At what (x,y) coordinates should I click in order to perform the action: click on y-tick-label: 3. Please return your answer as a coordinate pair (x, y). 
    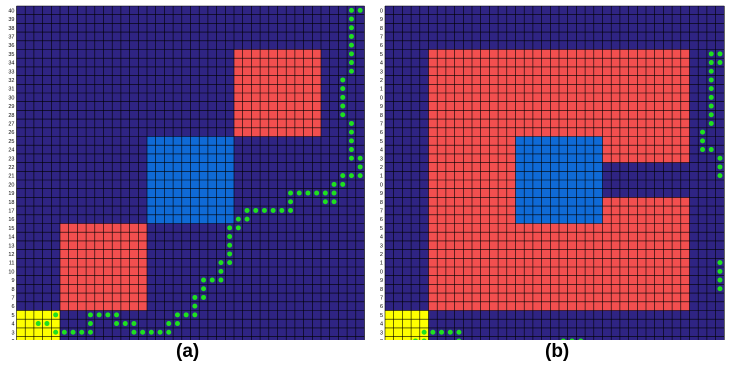
    Looking at the image, I should click on (381, 333).